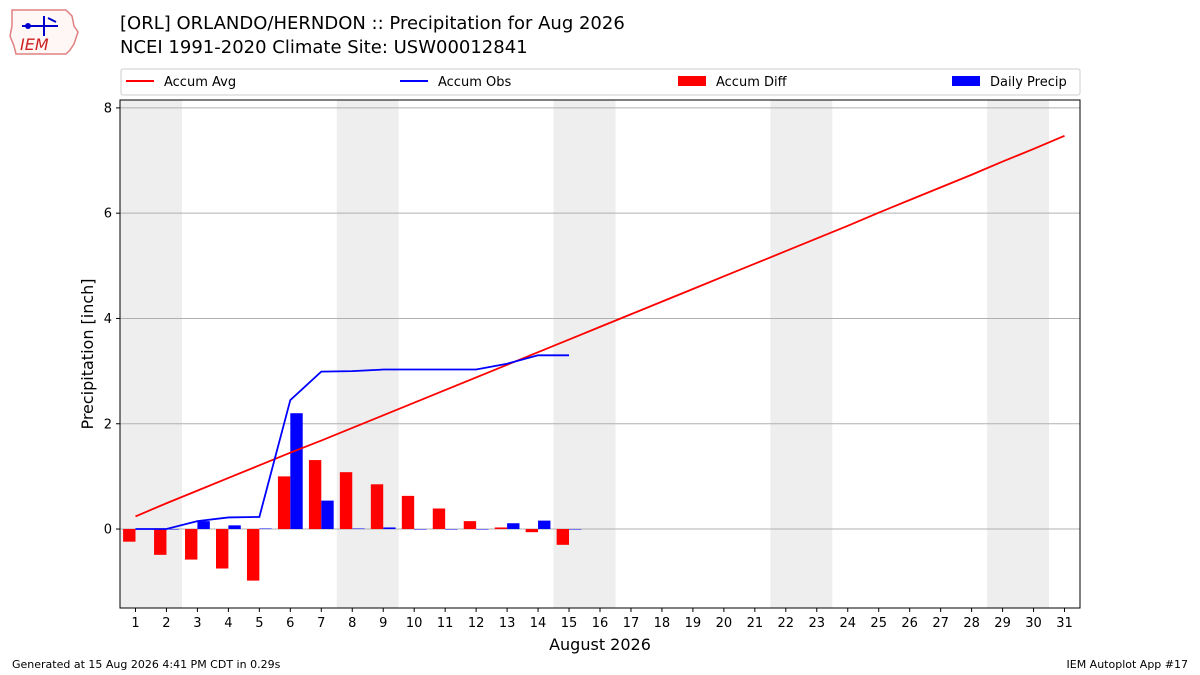 This screenshot has width=1200, height=675. I want to click on x-tick-label: 22, so click(786, 623).